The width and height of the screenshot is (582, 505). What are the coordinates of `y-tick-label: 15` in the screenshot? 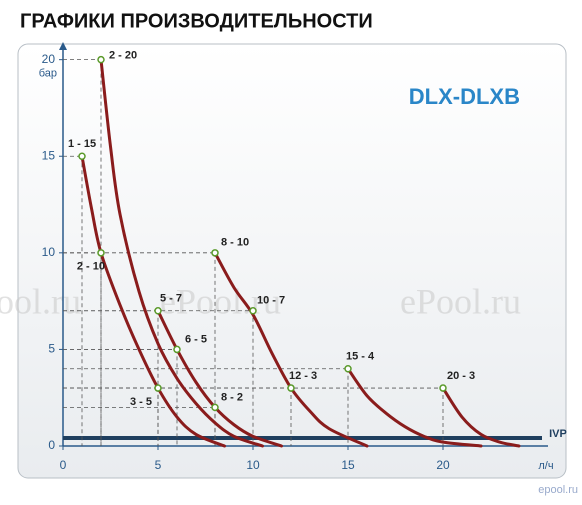 It's located at (49, 155).